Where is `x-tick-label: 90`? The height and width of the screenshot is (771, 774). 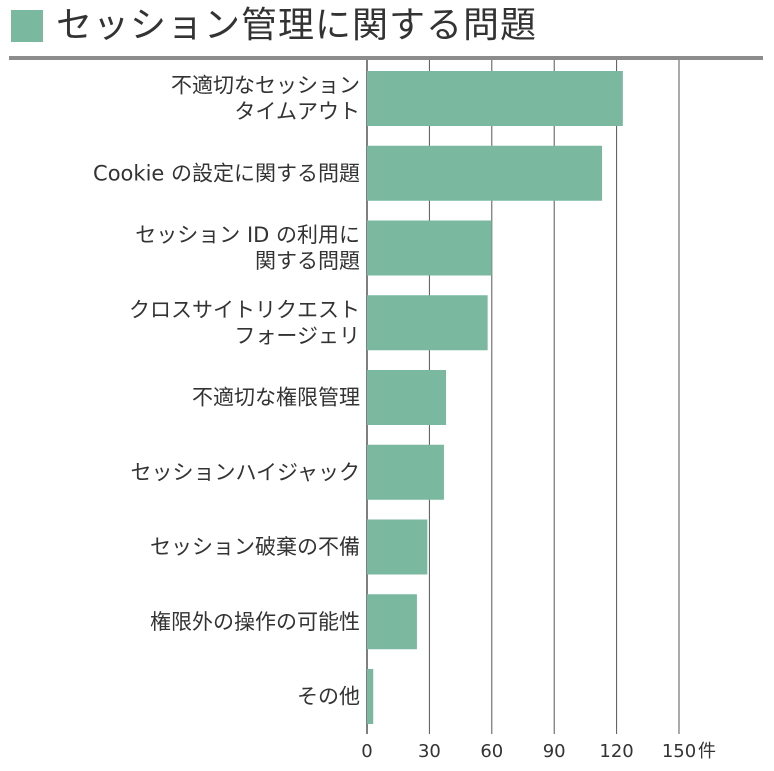
x-tick-label: 90 is located at coordinates (554, 751).